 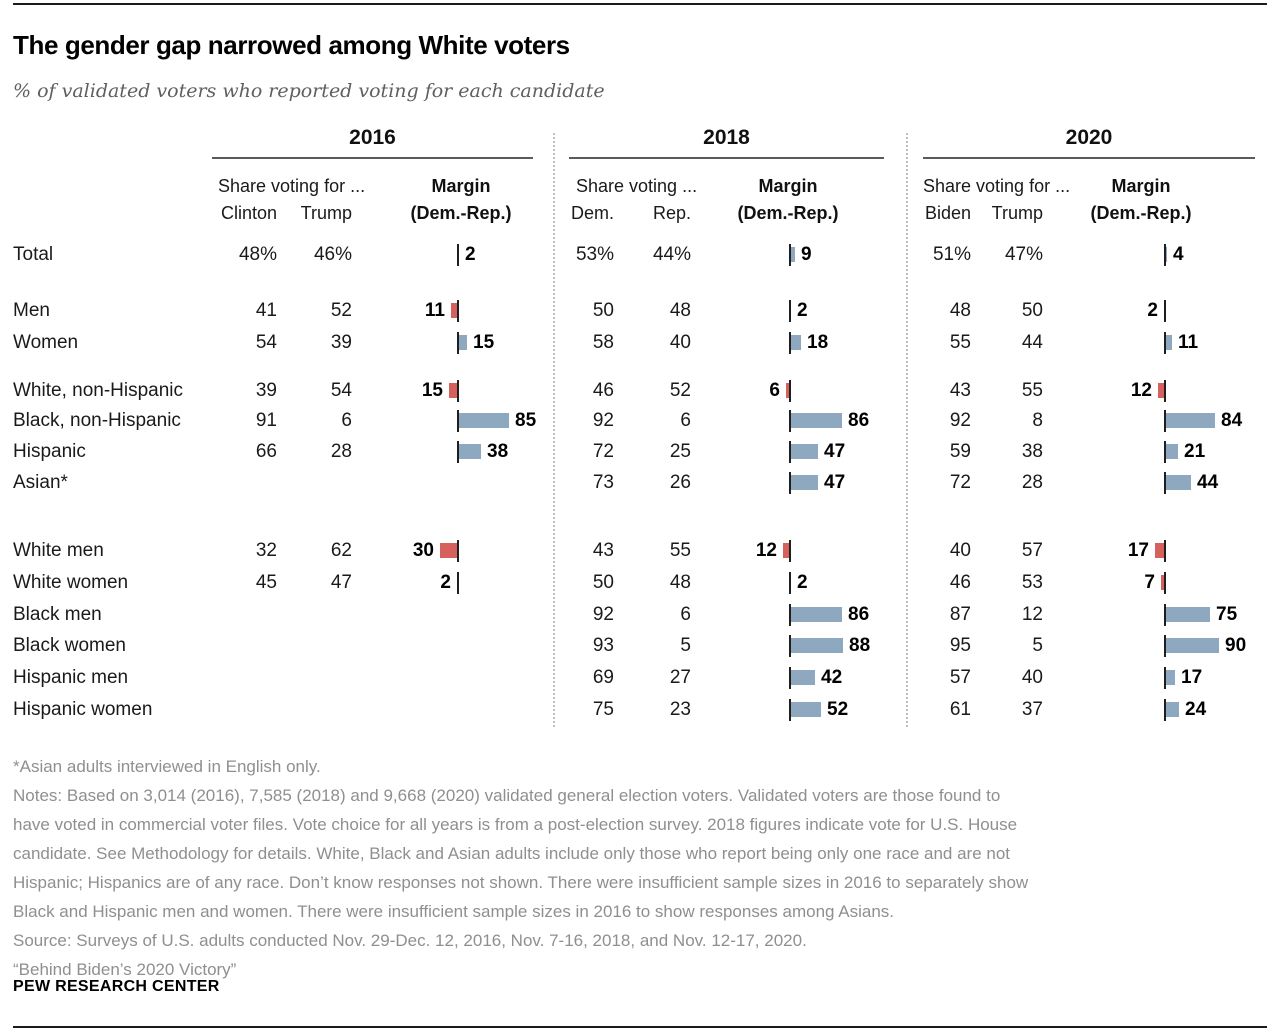 I want to click on year-underline-2020, so click(x=1089, y=158).